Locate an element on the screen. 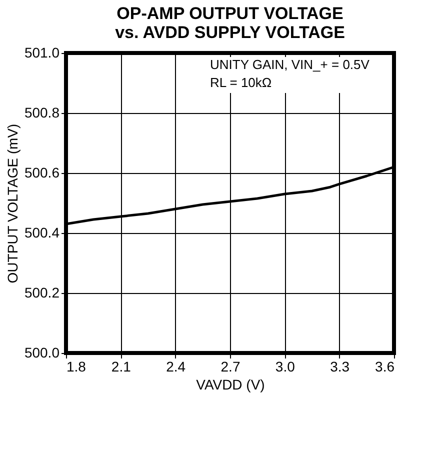 This screenshot has width=433, height=462. y-tick-label: 500.2 is located at coordinates (42, 292).